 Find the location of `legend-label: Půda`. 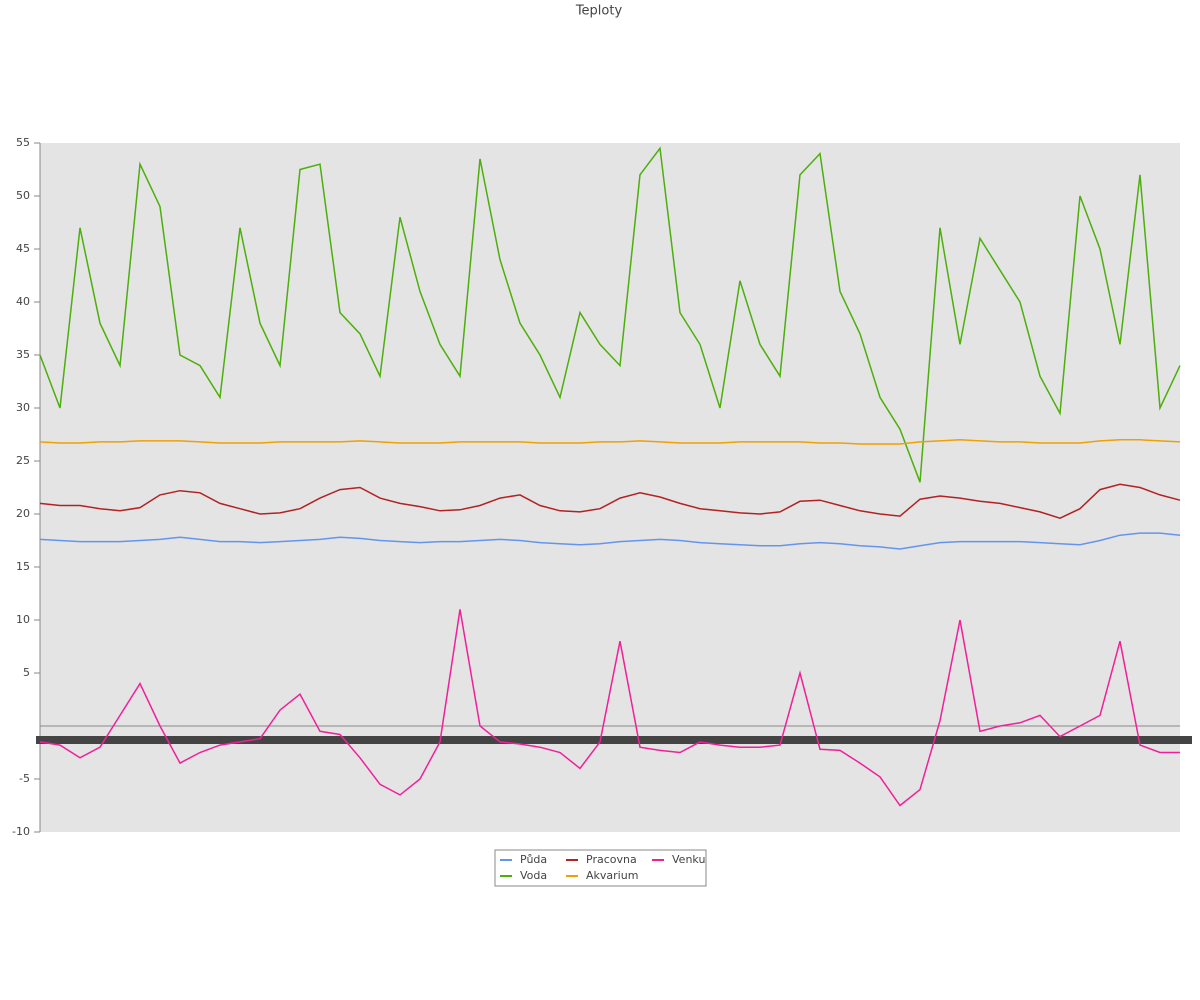

legend-label: Půda is located at coordinates (533, 859).